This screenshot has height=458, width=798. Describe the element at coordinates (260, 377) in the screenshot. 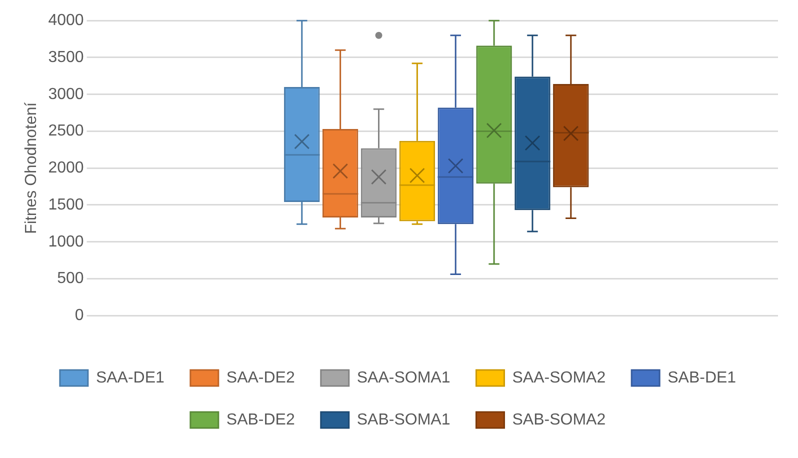

I see `legend-label: SAA-DE2` at that location.